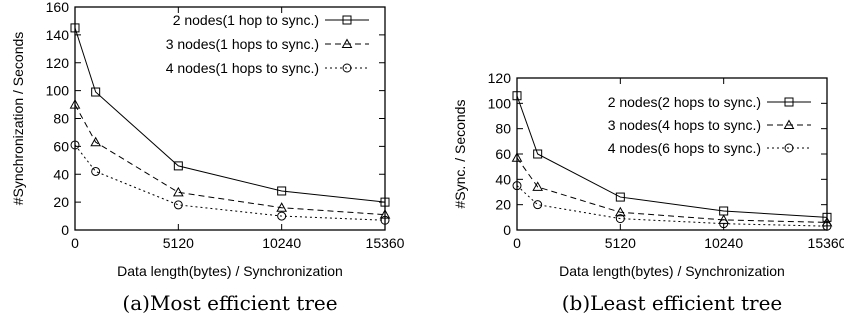  I want to click on legend-entry: 4 nodes(1 hops to sync.), so click(242, 68).